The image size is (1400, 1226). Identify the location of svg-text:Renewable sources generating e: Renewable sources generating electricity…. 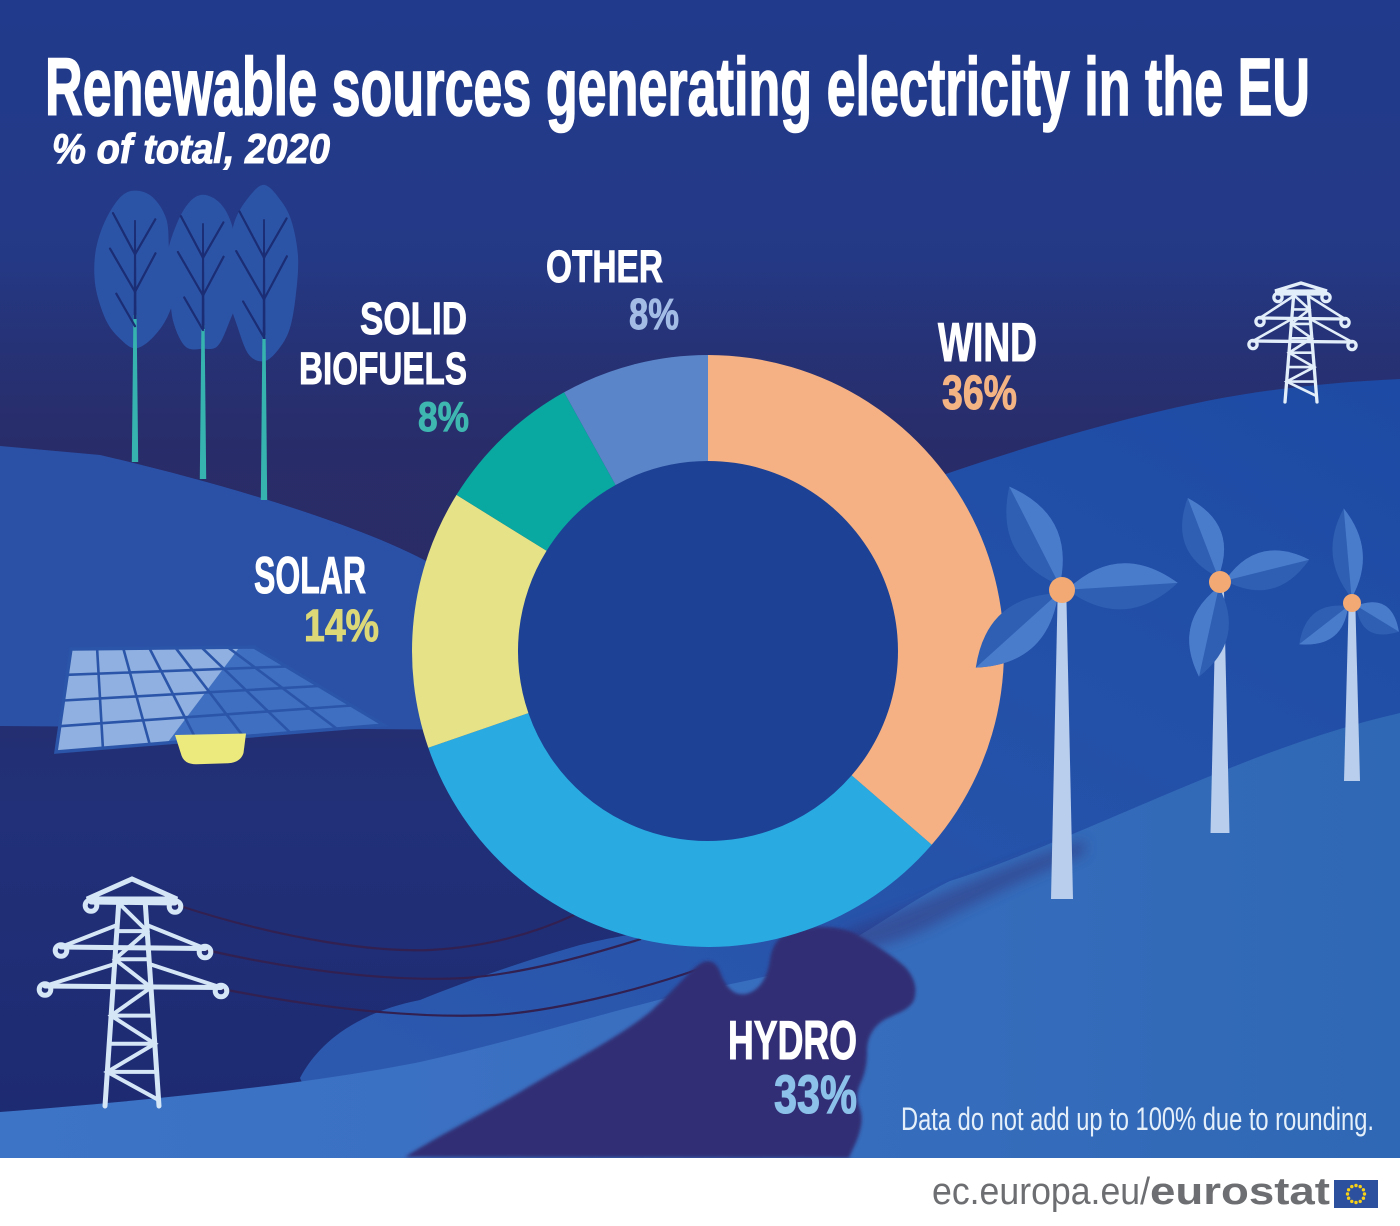
(677, 87).